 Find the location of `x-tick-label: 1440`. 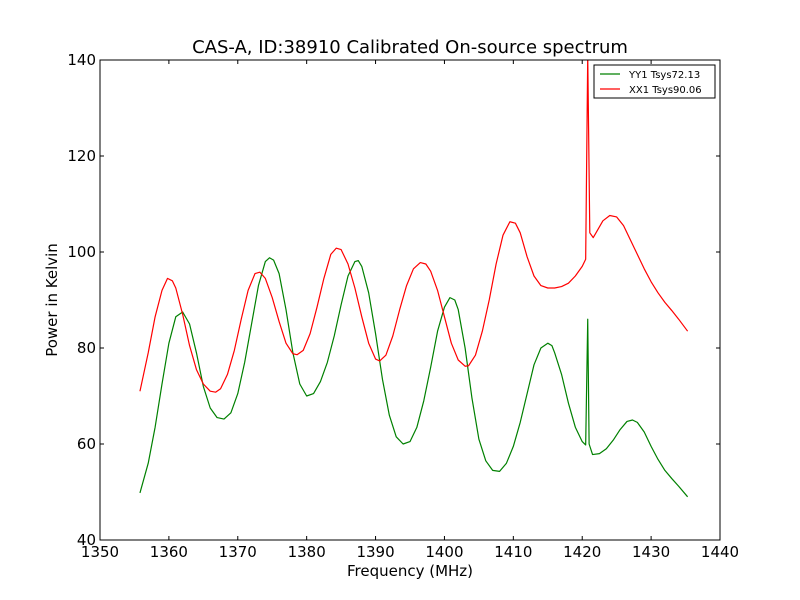

x-tick-label: 1440 is located at coordinates (720, 552).